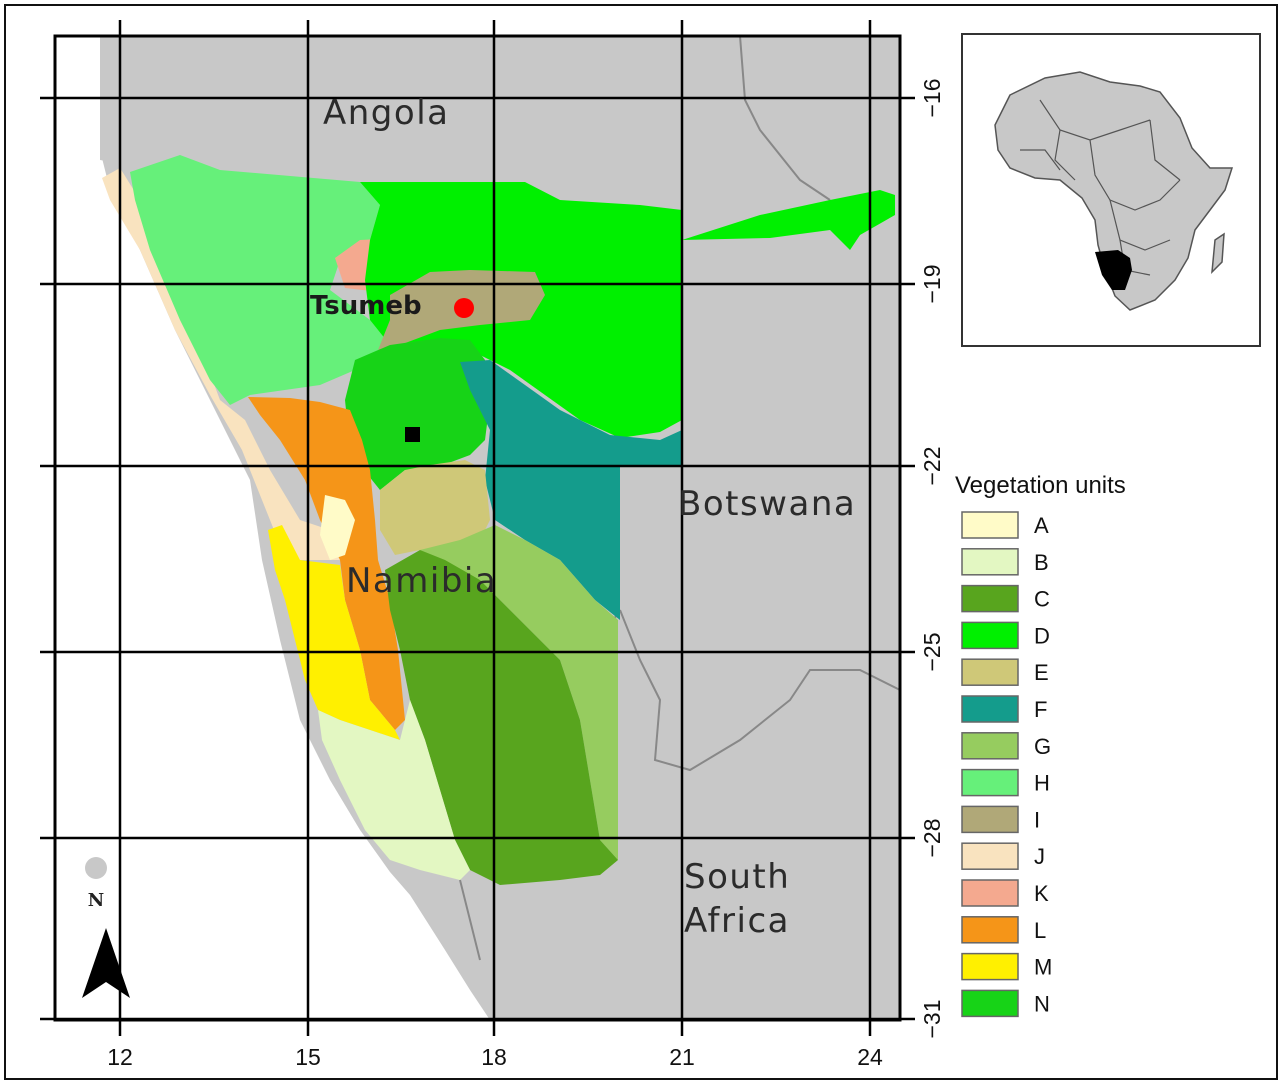 Image resolution: width=1284 pixels, height=1086 pixels. What do you see at coordinates (334, 632) in the screenshot?
I see `veg-unit-M` at bounding box center [334, 632].